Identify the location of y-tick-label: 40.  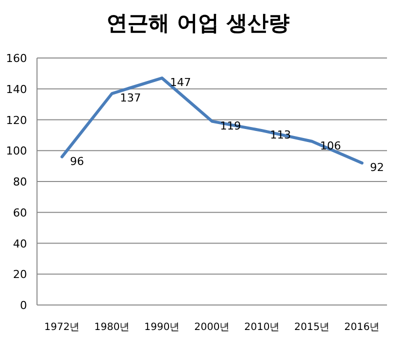
(20, 243).